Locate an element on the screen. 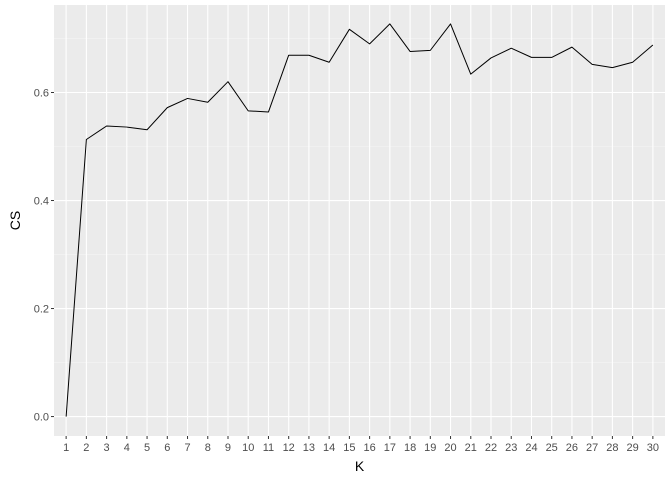 This screenshot has height=480, width=672. y-tick-label: 0.2 is located at coordinates (41, 310).